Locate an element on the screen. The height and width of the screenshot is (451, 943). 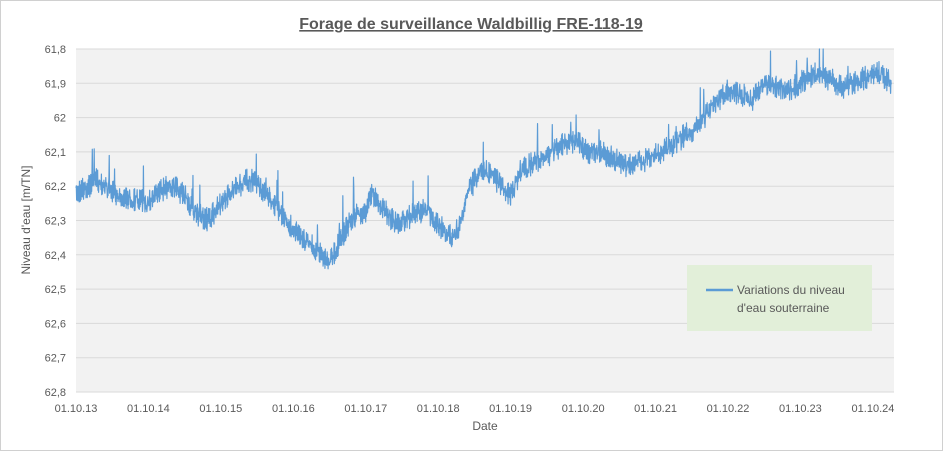
y-tick-label: 62,3 is located at coordinates (55, 222).